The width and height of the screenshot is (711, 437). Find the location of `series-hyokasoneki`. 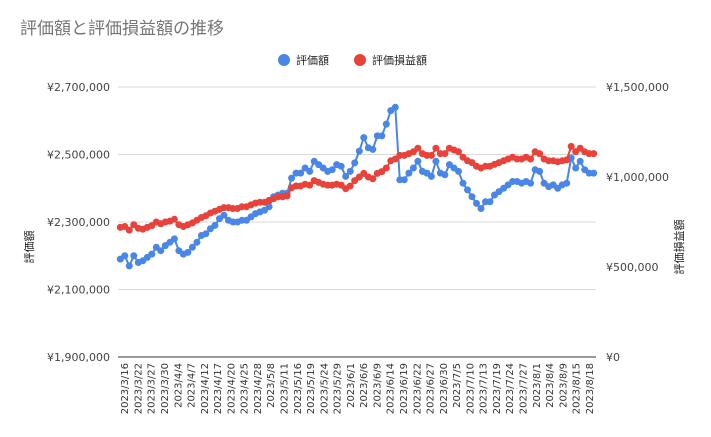

series-hyokasoneki is located at coordinates (357, 188).